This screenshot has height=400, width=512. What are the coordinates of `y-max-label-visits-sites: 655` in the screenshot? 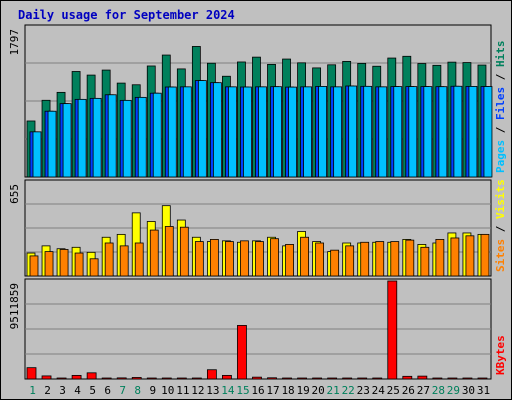 It's located at (14, 194).